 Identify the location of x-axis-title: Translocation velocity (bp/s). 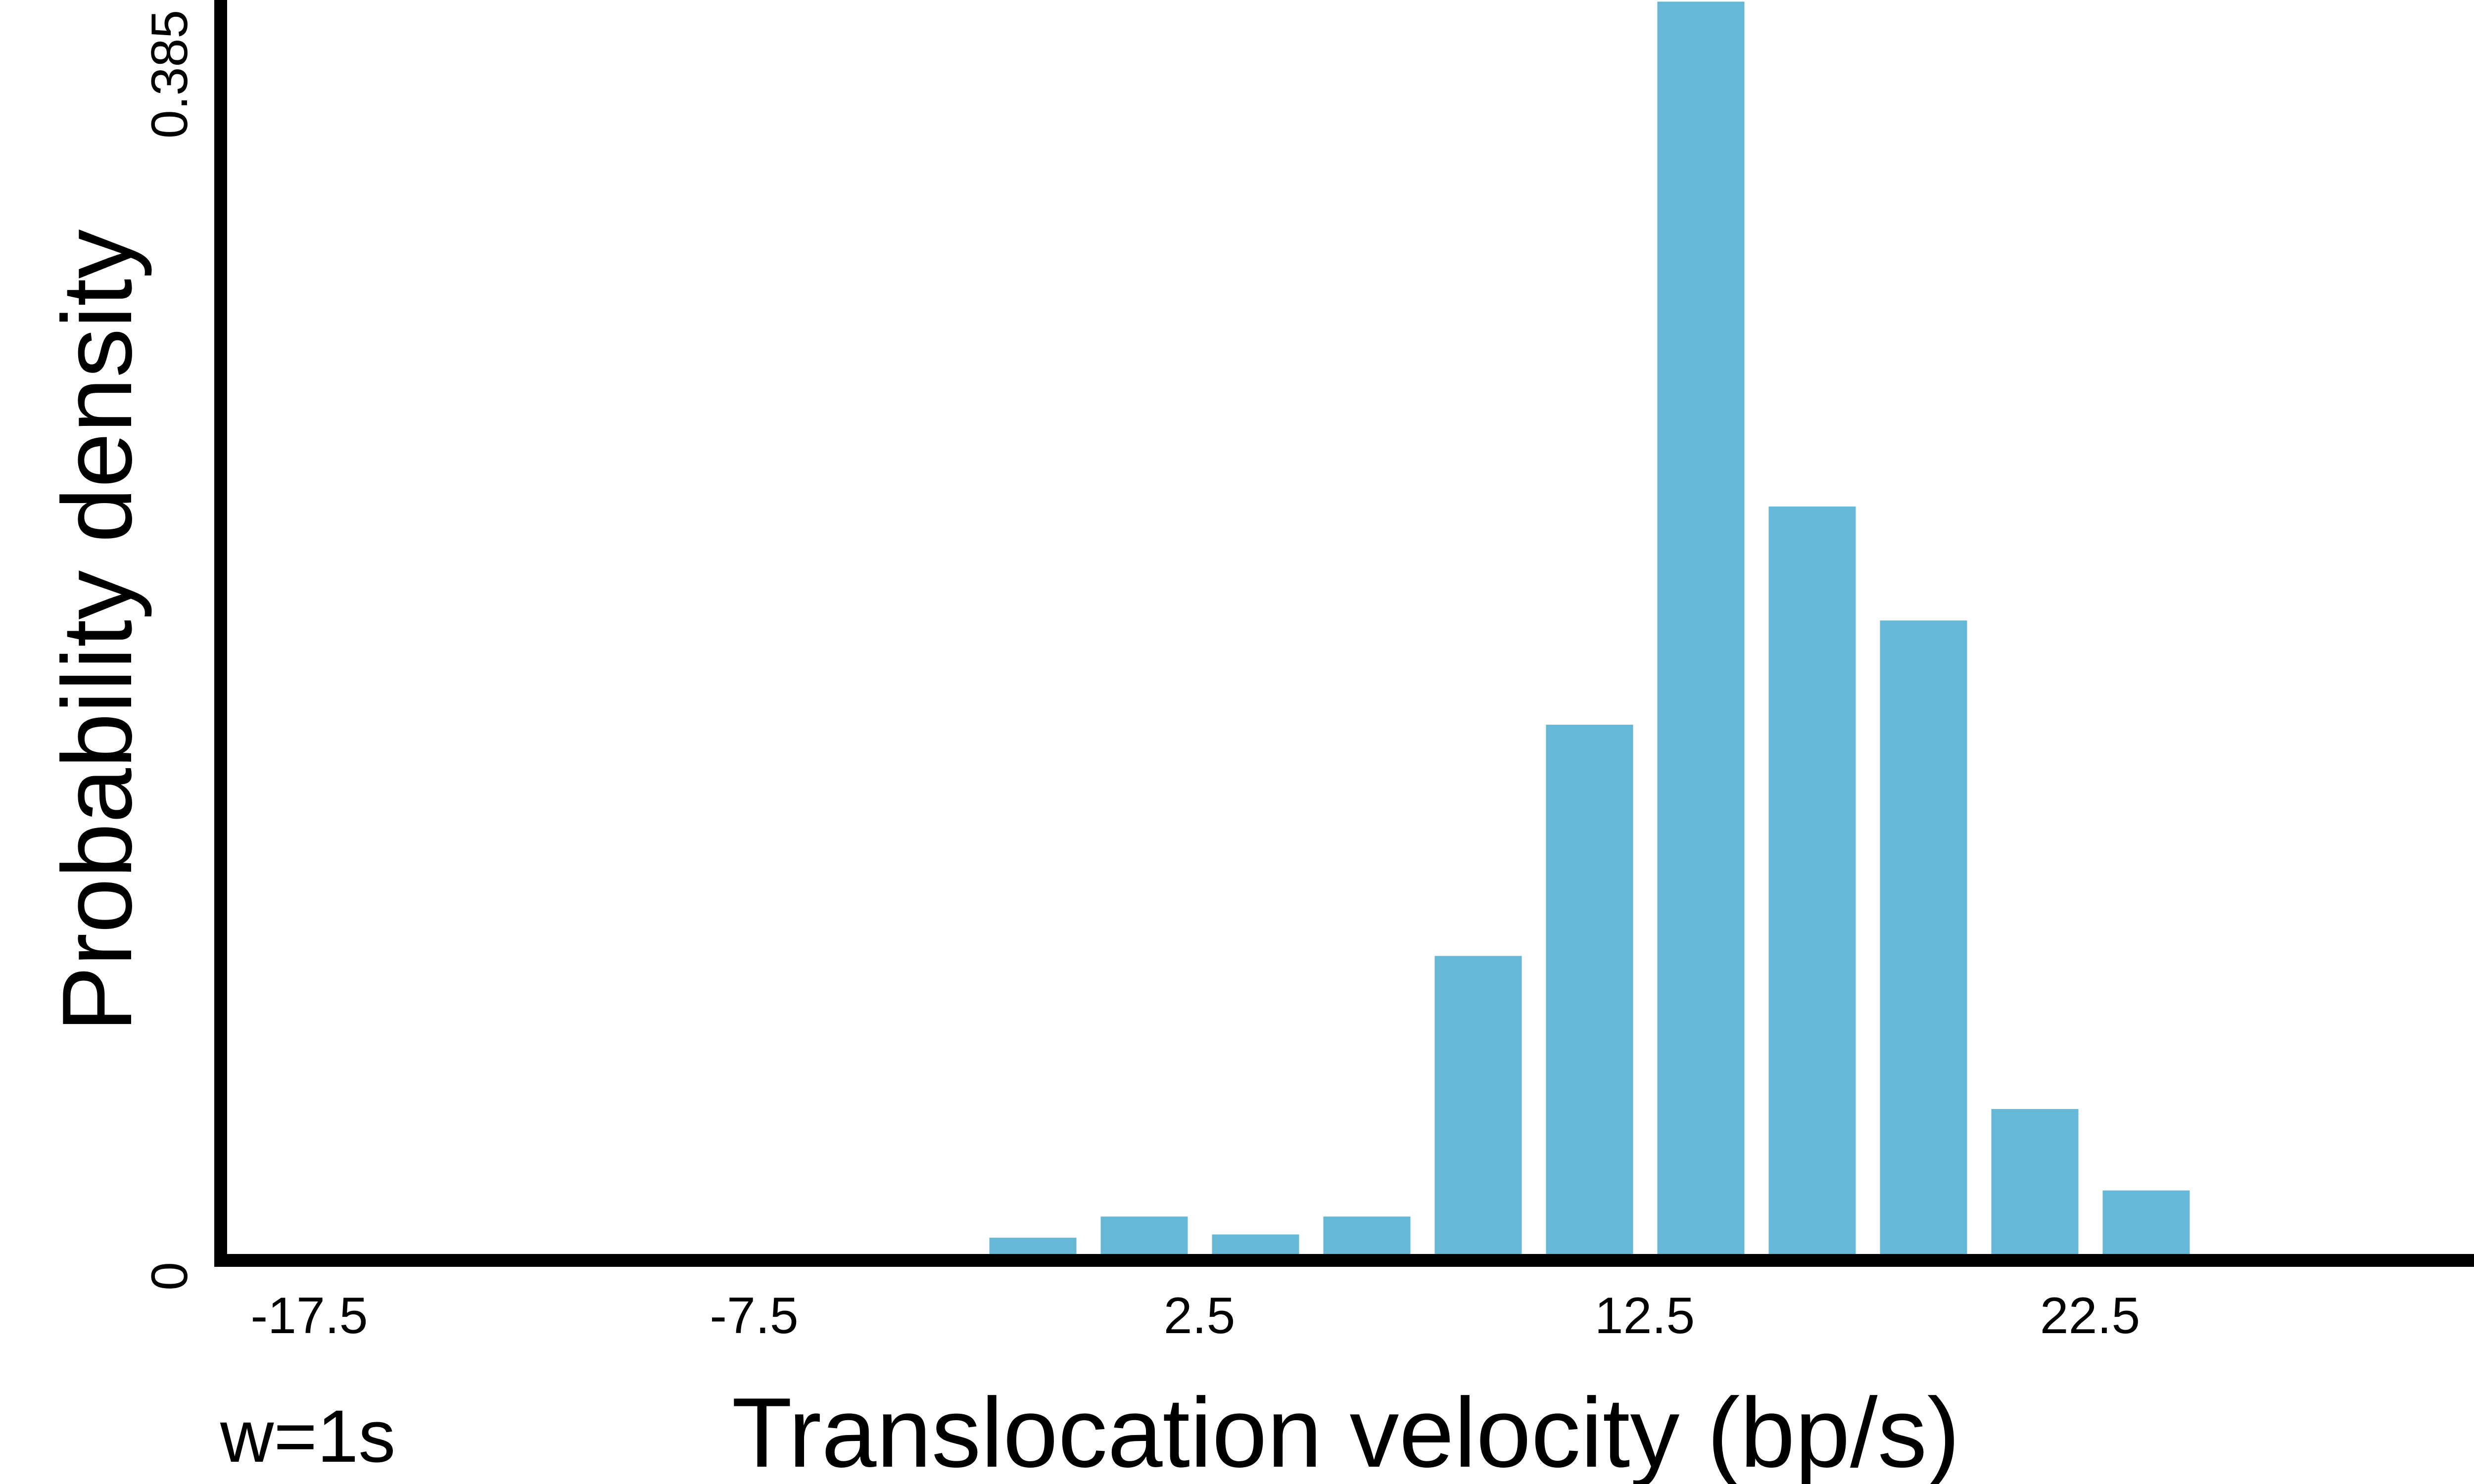
(1346, 1431).